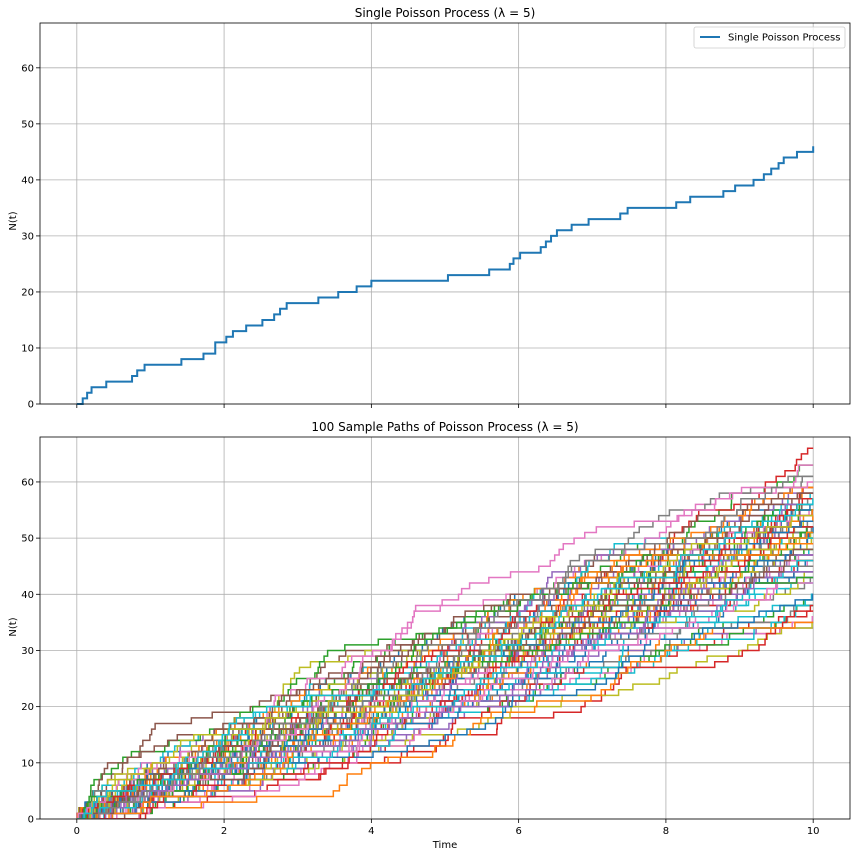 The height and width of the screenshot is (856, 856). What do you see at coordinates (77, 831) in the screenshot?
I see `x-tick-label: 0` at bounding box center [77, 831].